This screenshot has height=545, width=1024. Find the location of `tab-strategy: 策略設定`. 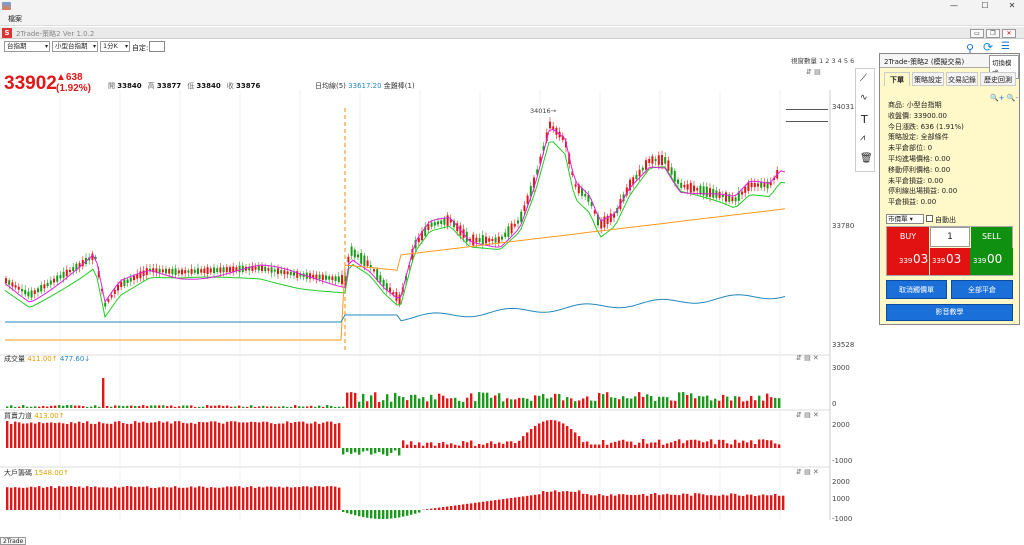

tab-strategy: 策略設定 is located at coordinates (928, 79).